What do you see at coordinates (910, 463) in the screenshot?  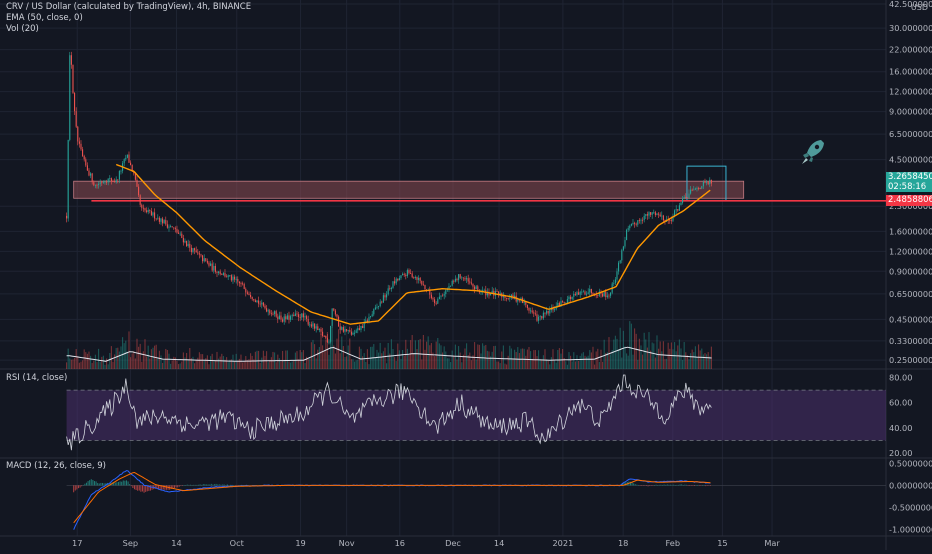 I see `macd-tick-label: 0.5000000` at bounding box center [910, 463].